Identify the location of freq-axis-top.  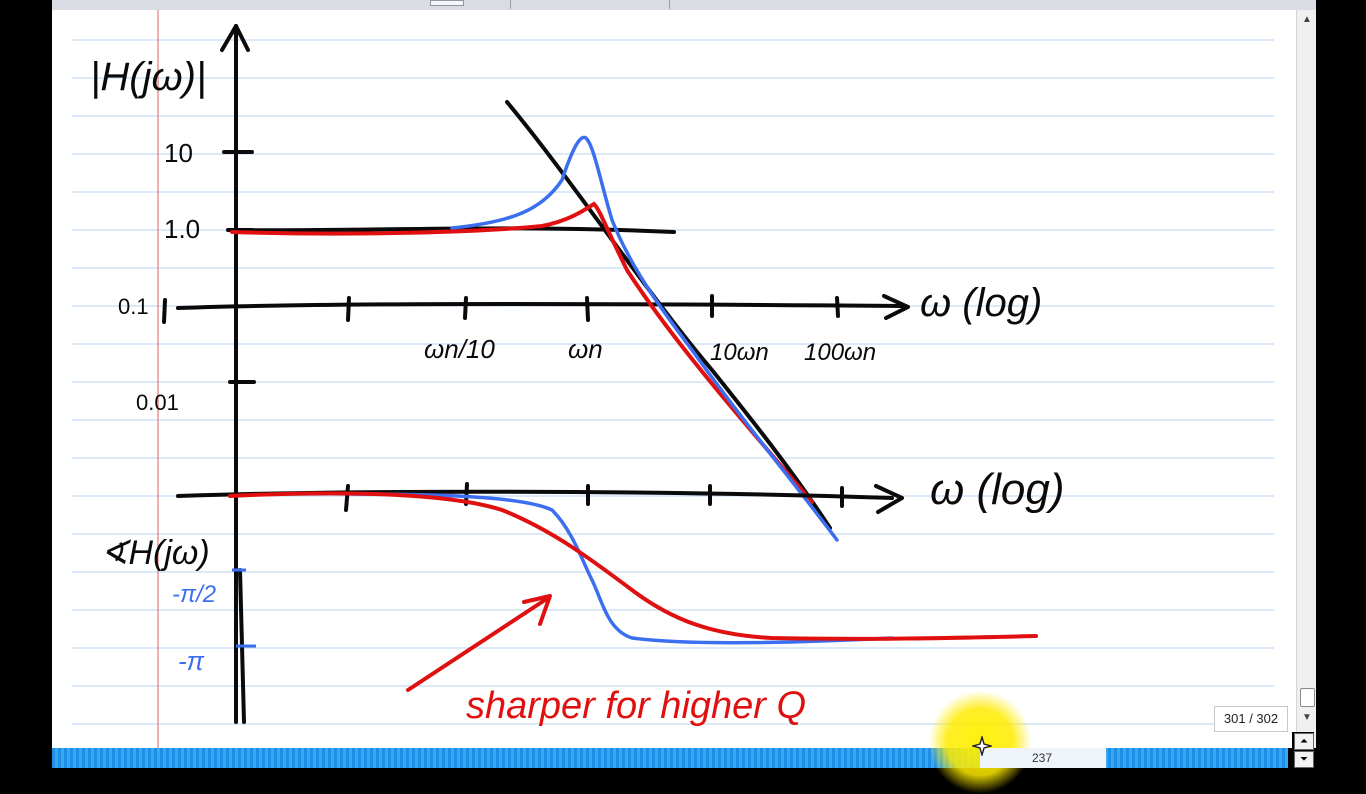
(540, 306).